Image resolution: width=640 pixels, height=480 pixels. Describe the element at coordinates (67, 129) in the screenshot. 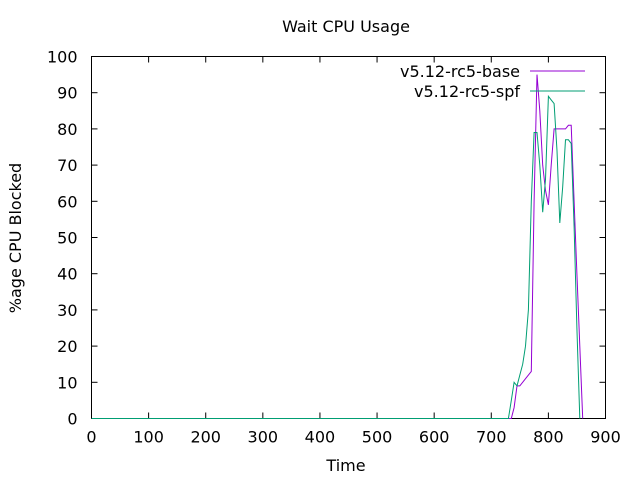

I see `y-tick-label: 80` at that location.